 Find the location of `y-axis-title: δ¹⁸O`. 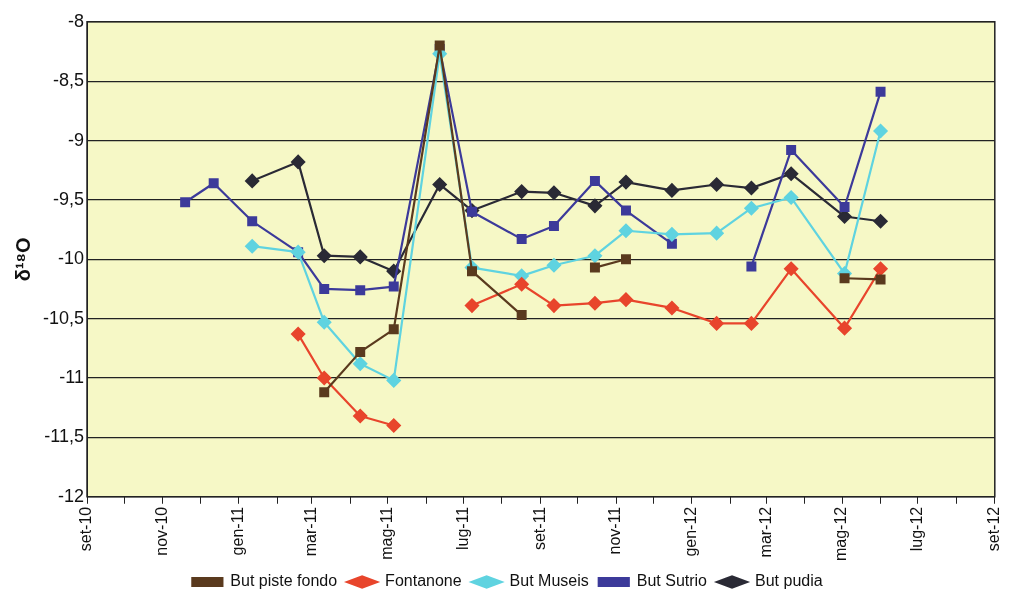

y-axis-title: δ¹⁸O is located at coordinates (22, 259).